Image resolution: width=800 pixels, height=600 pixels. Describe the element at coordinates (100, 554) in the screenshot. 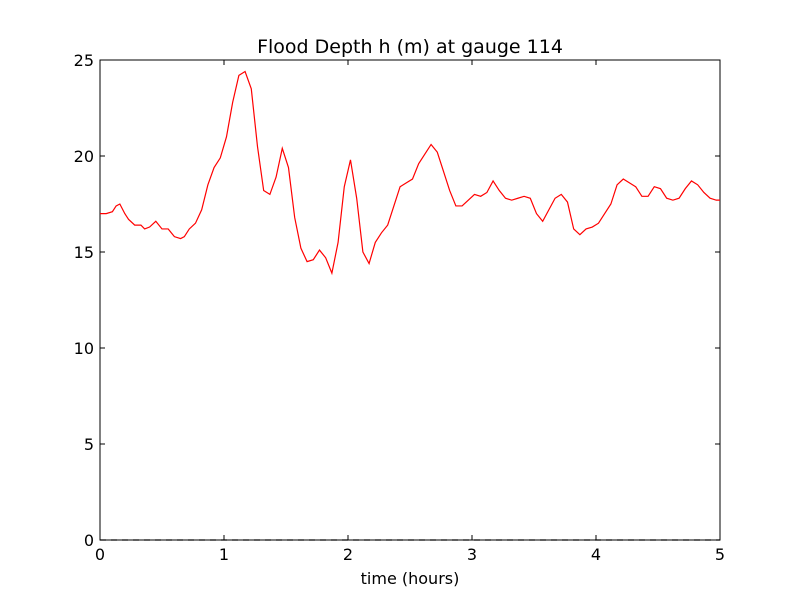

I see `x-tick-label: 0` at that location.